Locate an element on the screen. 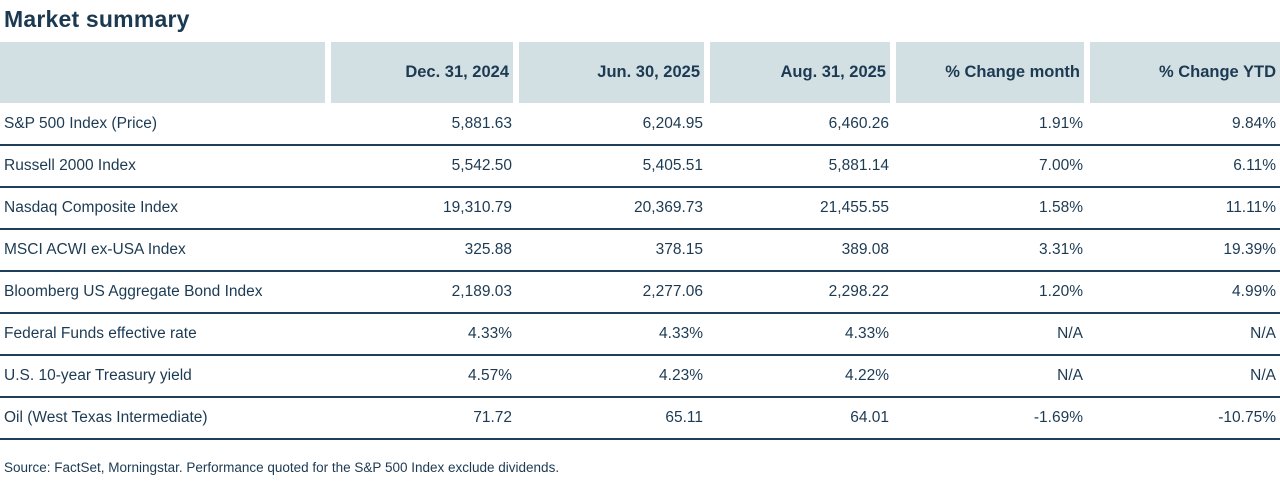  column-header-change-ytd: % Change YTD is located at coordinates (1182, 72).